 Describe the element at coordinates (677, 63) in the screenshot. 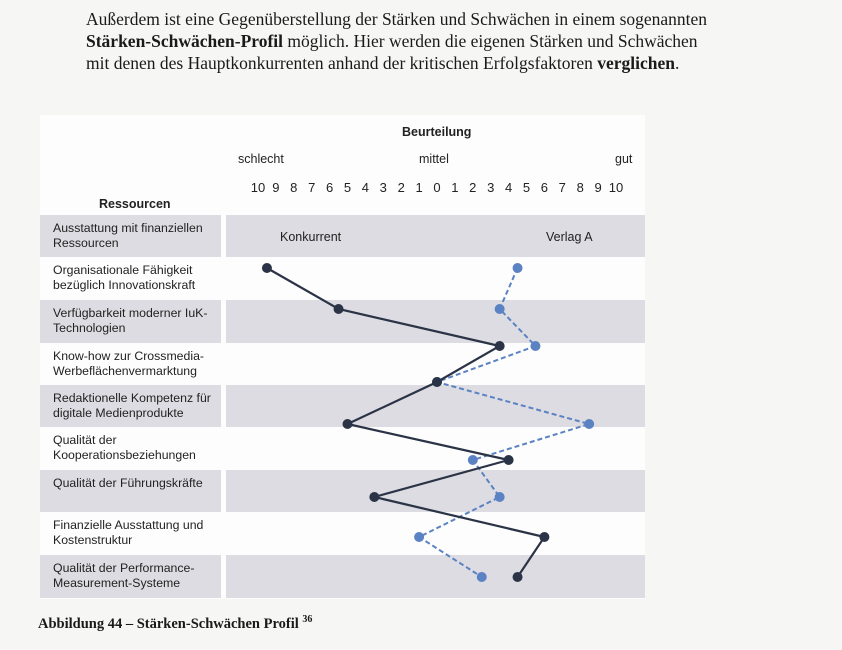

I see `paragraph-line: .` at that location.